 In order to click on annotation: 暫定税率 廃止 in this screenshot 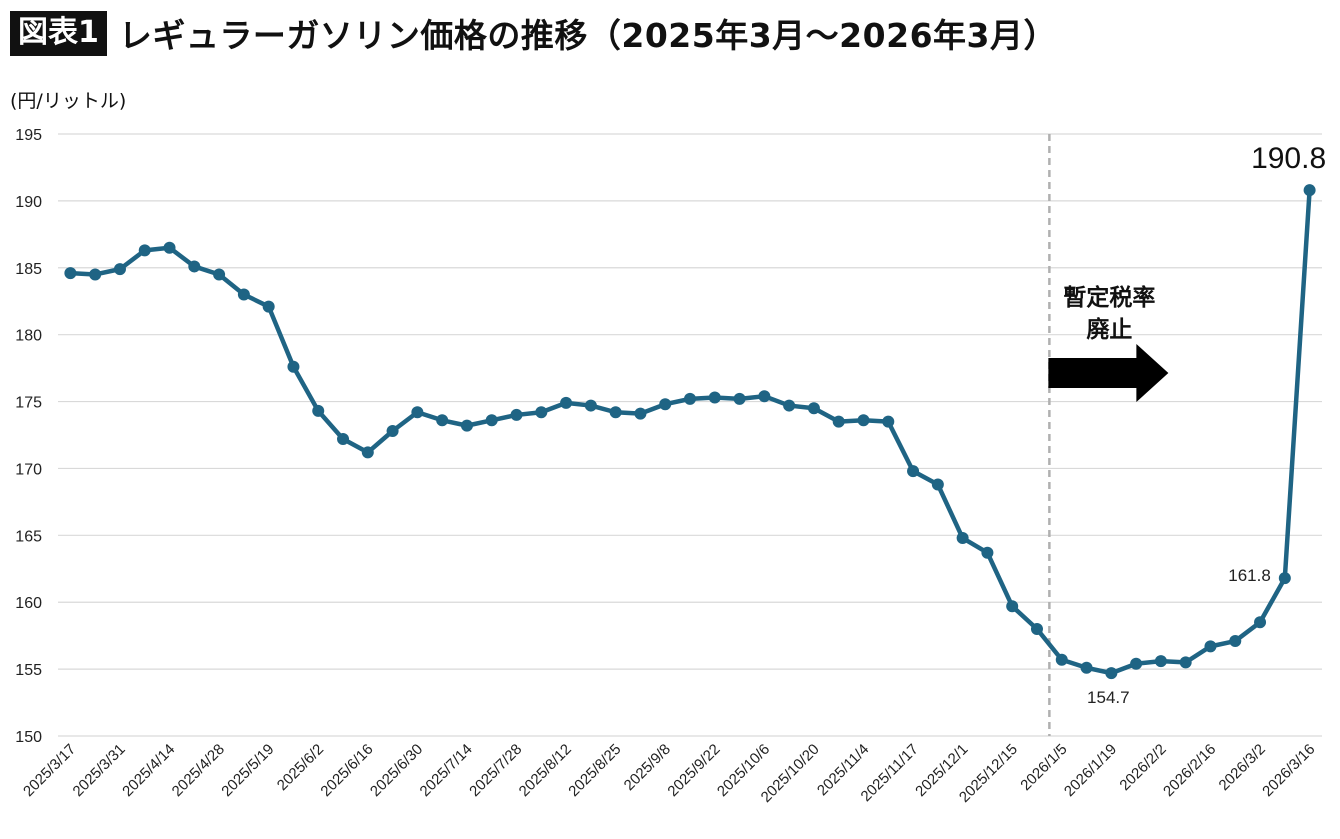, I will do `click(1108, 343)`.